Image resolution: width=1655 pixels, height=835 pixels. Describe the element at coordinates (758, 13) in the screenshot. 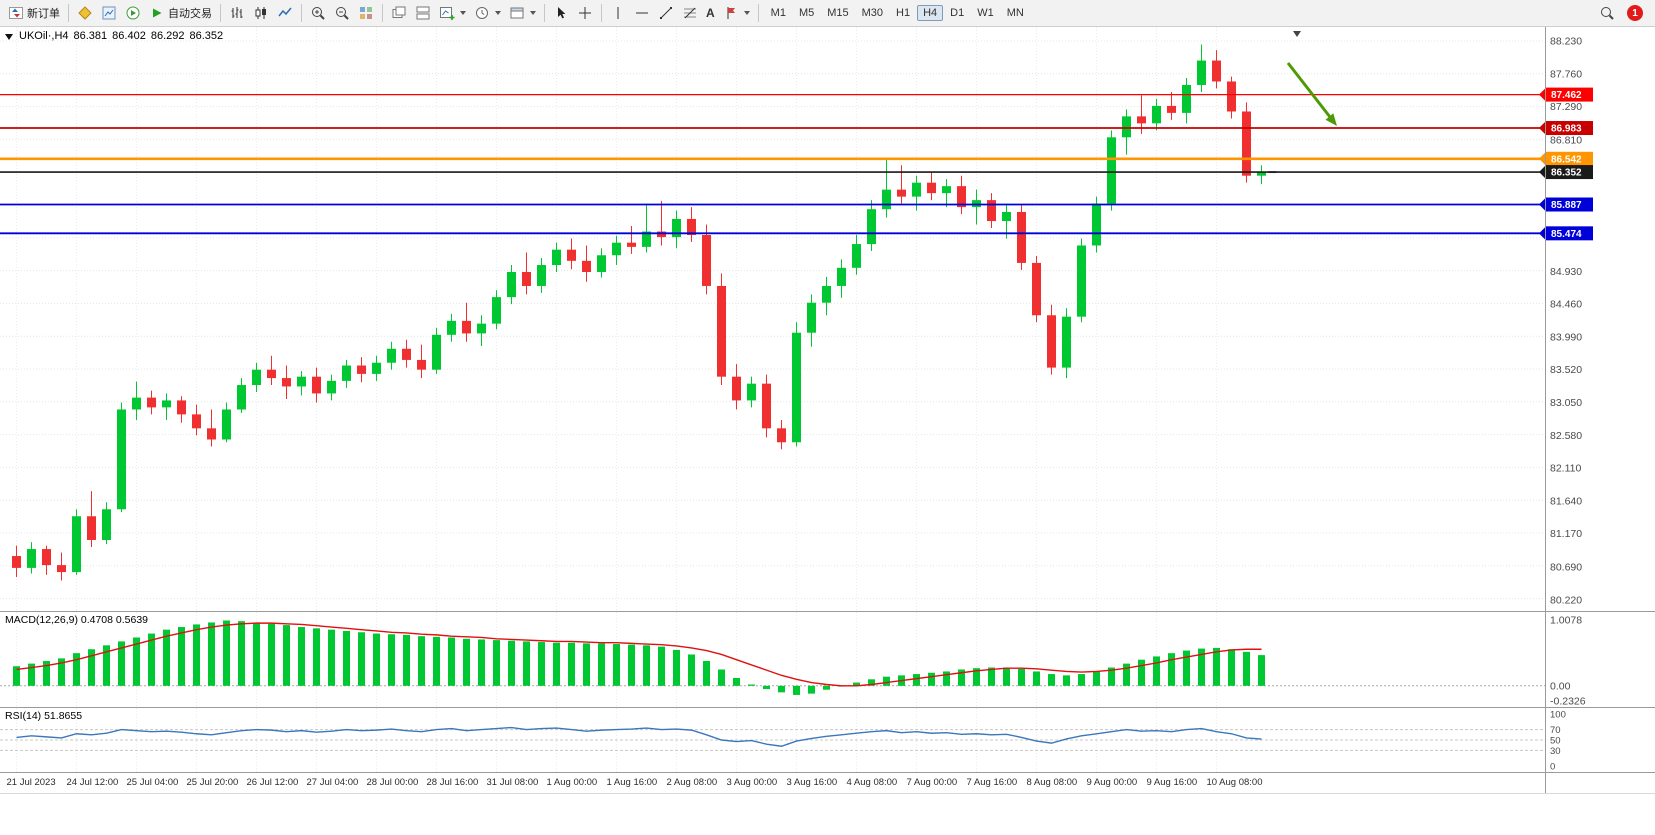

I see `separator` at that location.